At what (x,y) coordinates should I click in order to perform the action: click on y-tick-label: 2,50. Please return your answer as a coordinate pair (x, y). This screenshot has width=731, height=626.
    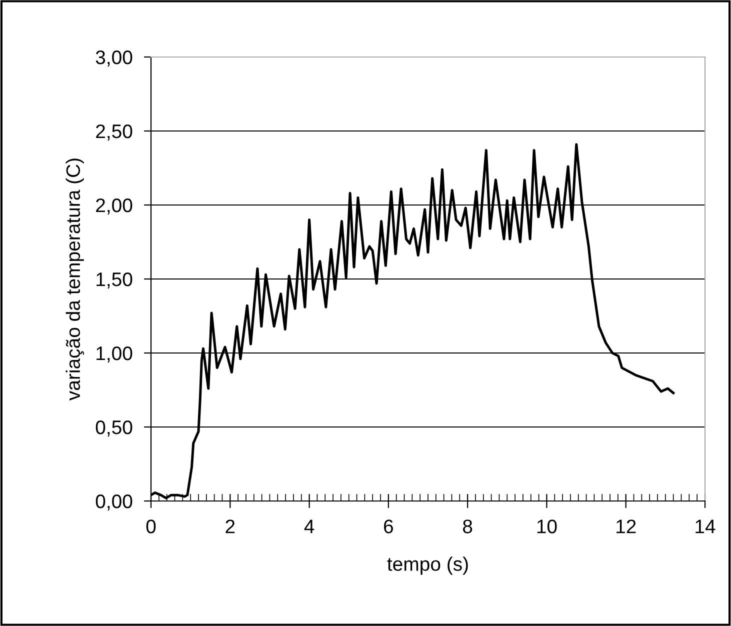
    Looking at the image, I should click on (114, 132).